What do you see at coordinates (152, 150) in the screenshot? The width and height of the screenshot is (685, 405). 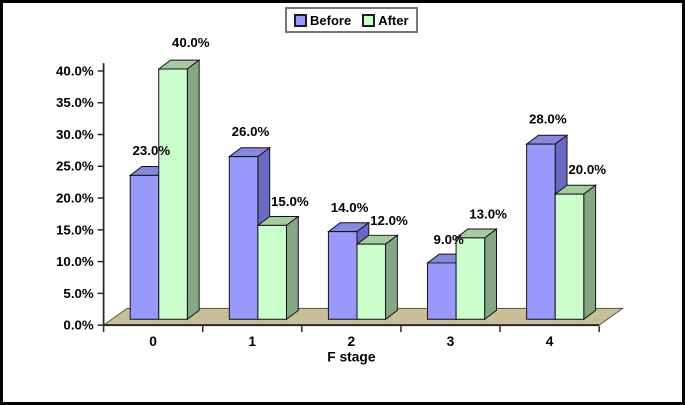 I see `data-label-before-0: 23.0%` at bounding box center [152, 150].